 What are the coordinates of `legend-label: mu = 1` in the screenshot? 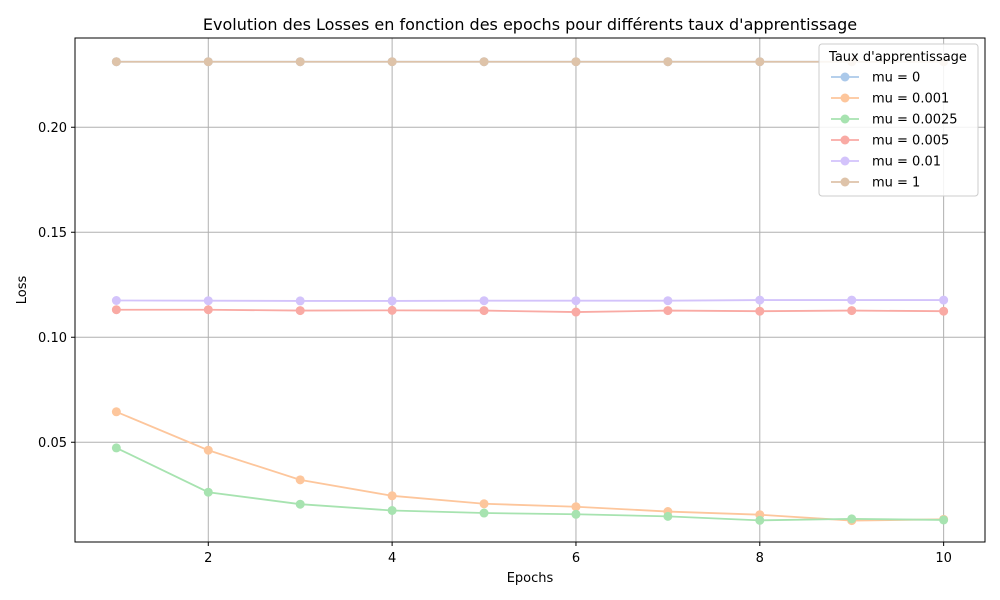 It's located at (896, 183).